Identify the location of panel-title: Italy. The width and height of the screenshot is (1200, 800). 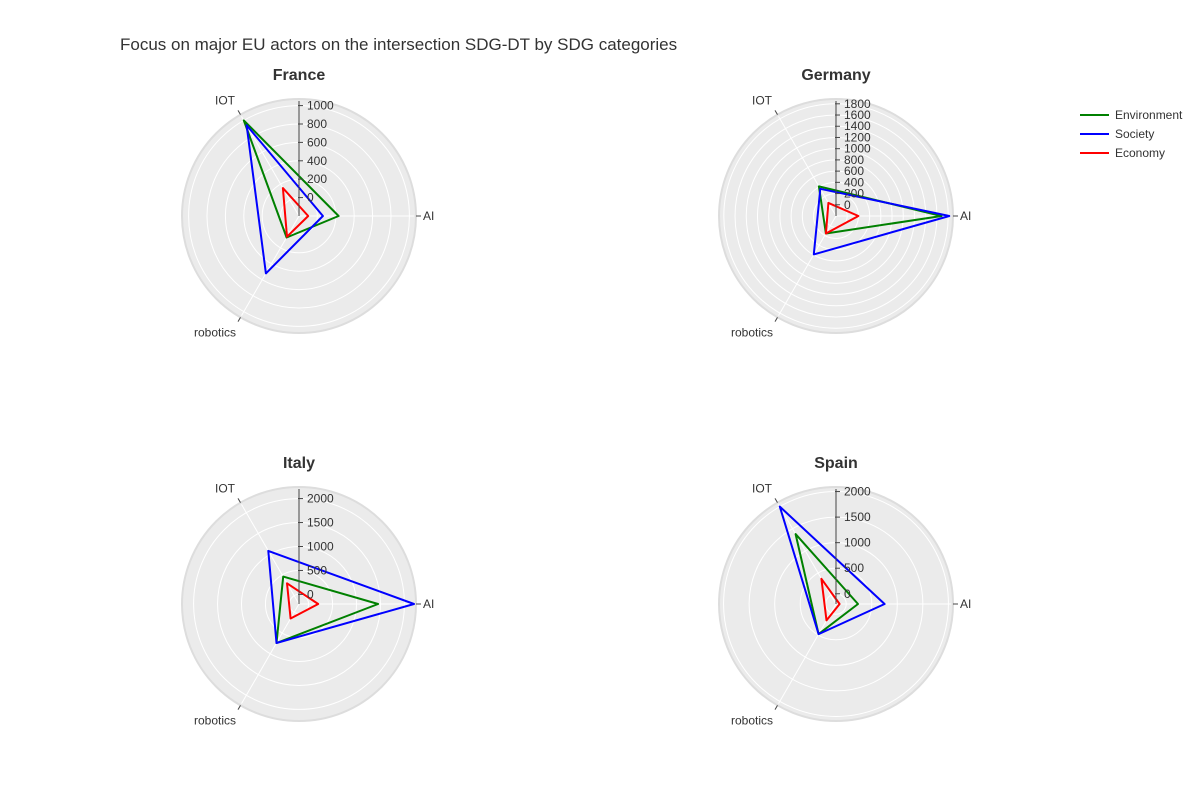
(299, 463).